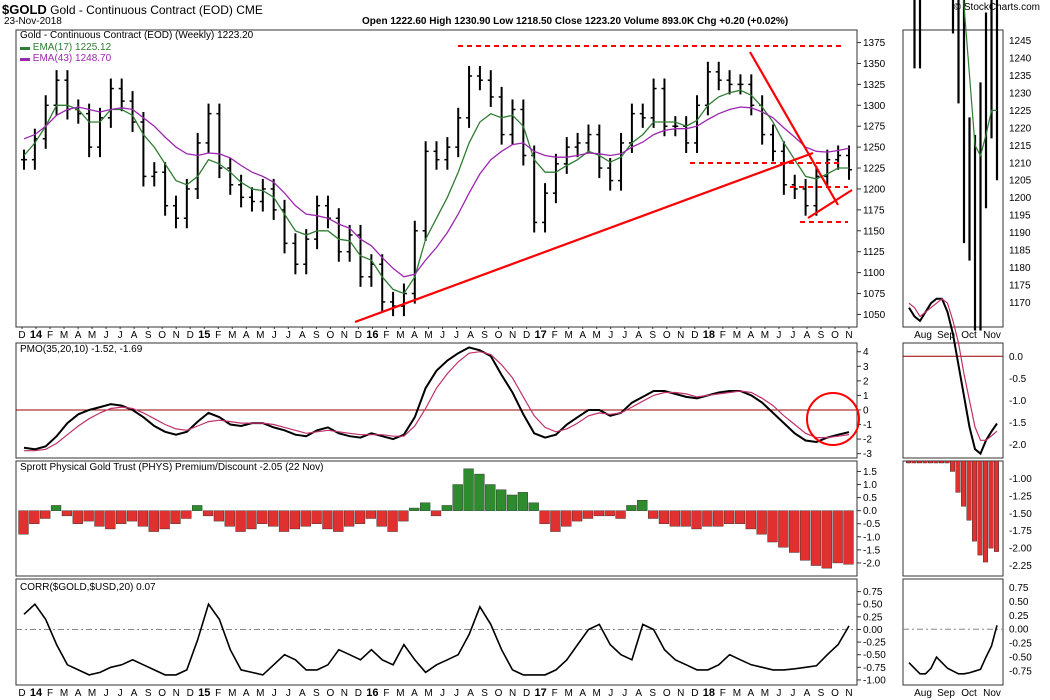 The width and height of the screenshot is (1050, 700). Describe the element at coordinates (709, 335) in the screenshot. I see `price-xtick-label: 18` at that location.